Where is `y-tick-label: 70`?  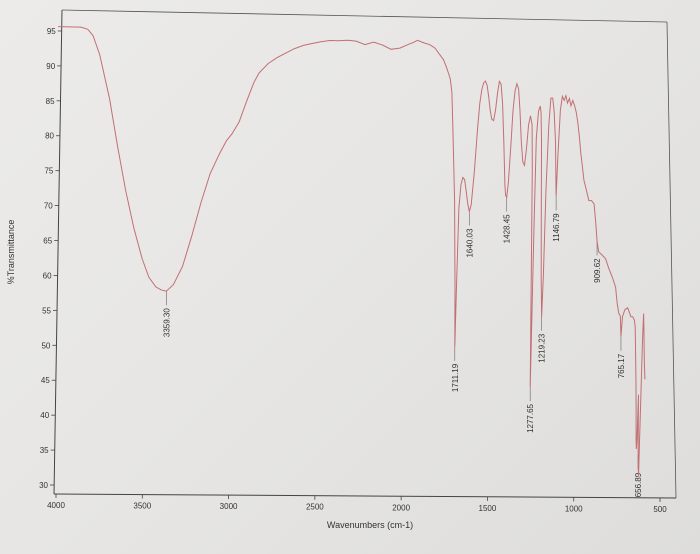
y-tick-label: 70 is located at coordinates (48, 206).